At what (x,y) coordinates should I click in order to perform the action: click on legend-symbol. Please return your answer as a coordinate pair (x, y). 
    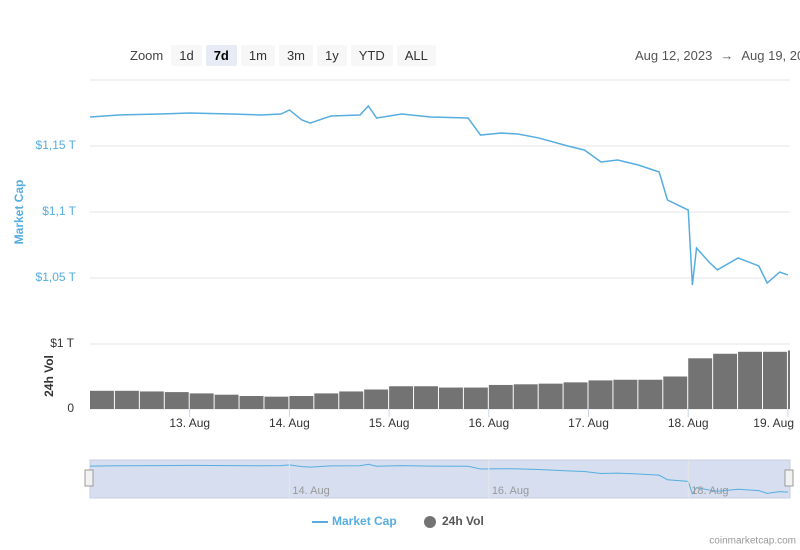
    Looking at the image, I should click on (430, 522).